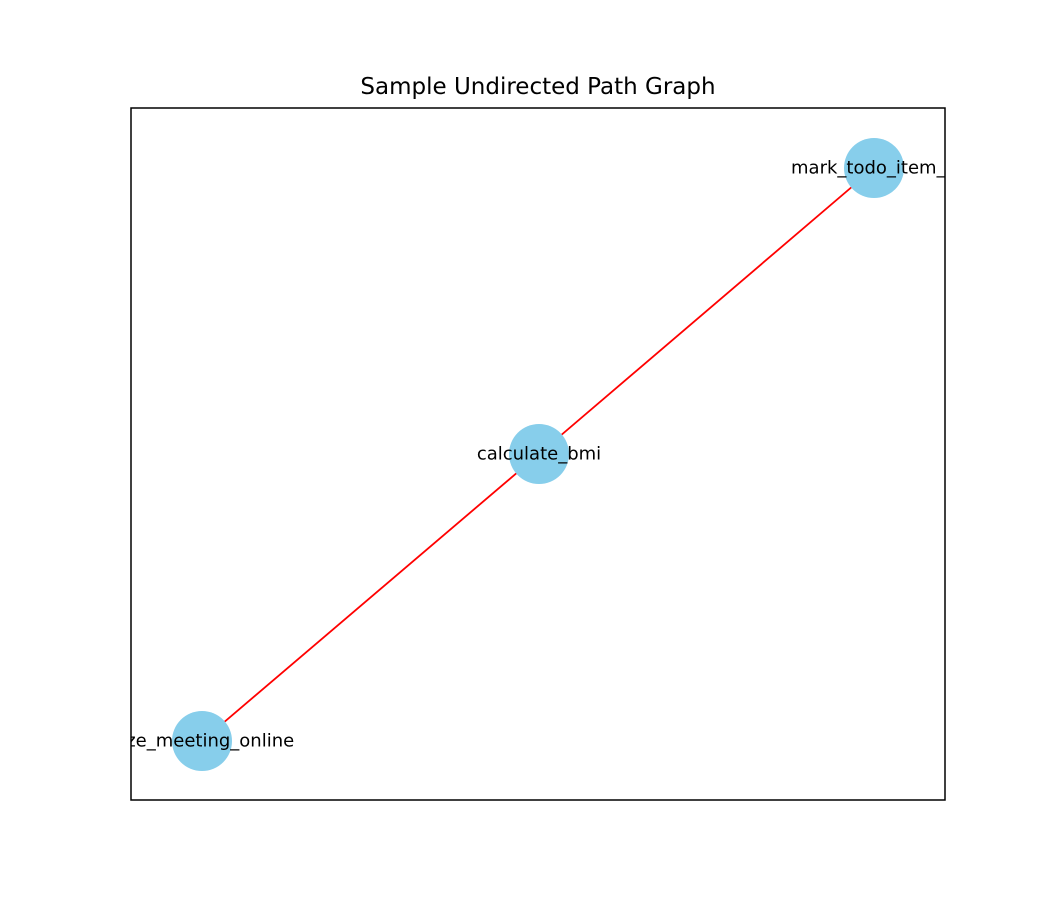  I want to click on graph-node-organize_meeting_online, so click(202, 741).